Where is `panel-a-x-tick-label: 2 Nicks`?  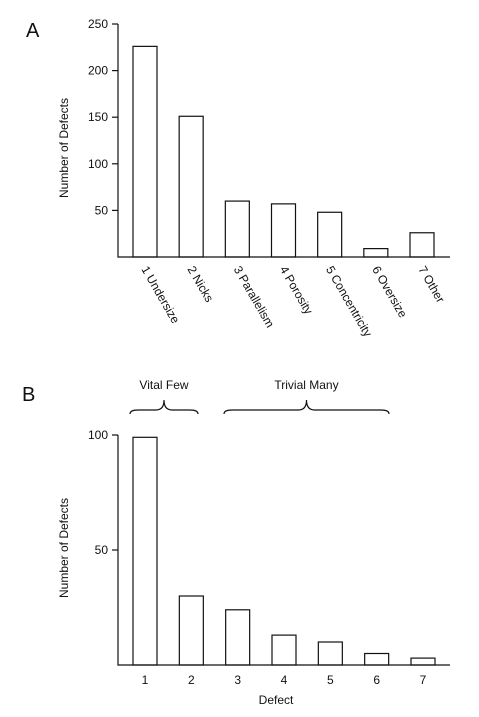 panel-a-x-tick-label: 2 Nicks is located at coordinates (201, 284).